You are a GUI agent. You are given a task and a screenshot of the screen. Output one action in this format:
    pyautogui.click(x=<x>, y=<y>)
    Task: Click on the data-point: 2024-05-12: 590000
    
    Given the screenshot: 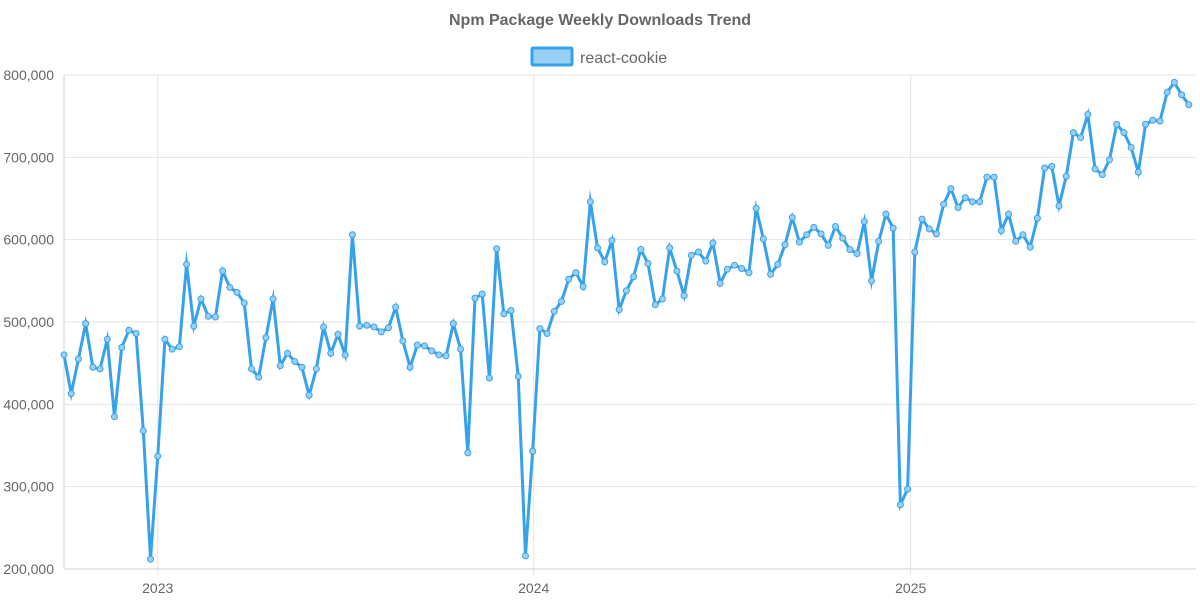 What is the action you would take?
    pyautogui.click(x=670, y=248)
    